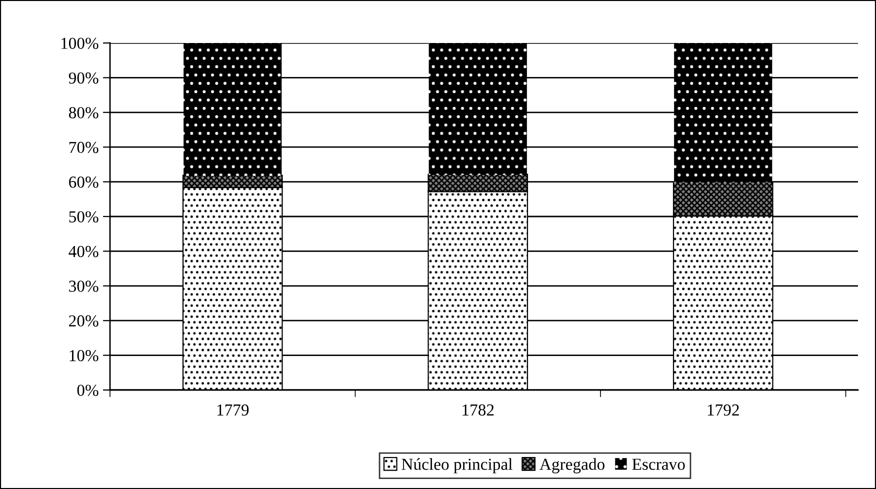 This screenshot has width=876, height=489. What do you see at coordinates (83, 112) in the screenshot?
I see `y-tick-label: 80%` at bounding box center [83, 112].